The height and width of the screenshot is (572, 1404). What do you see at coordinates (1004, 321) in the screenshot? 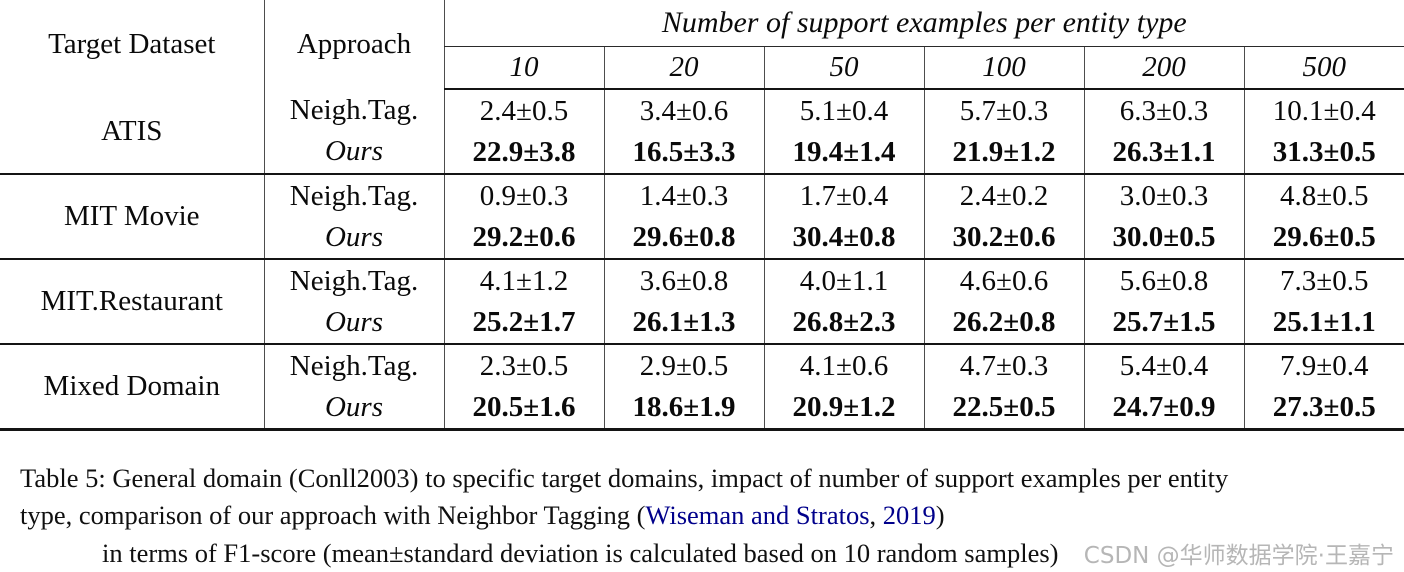
I see `ours-value: 26.2±0.8` at bounding box center [1004, 321].